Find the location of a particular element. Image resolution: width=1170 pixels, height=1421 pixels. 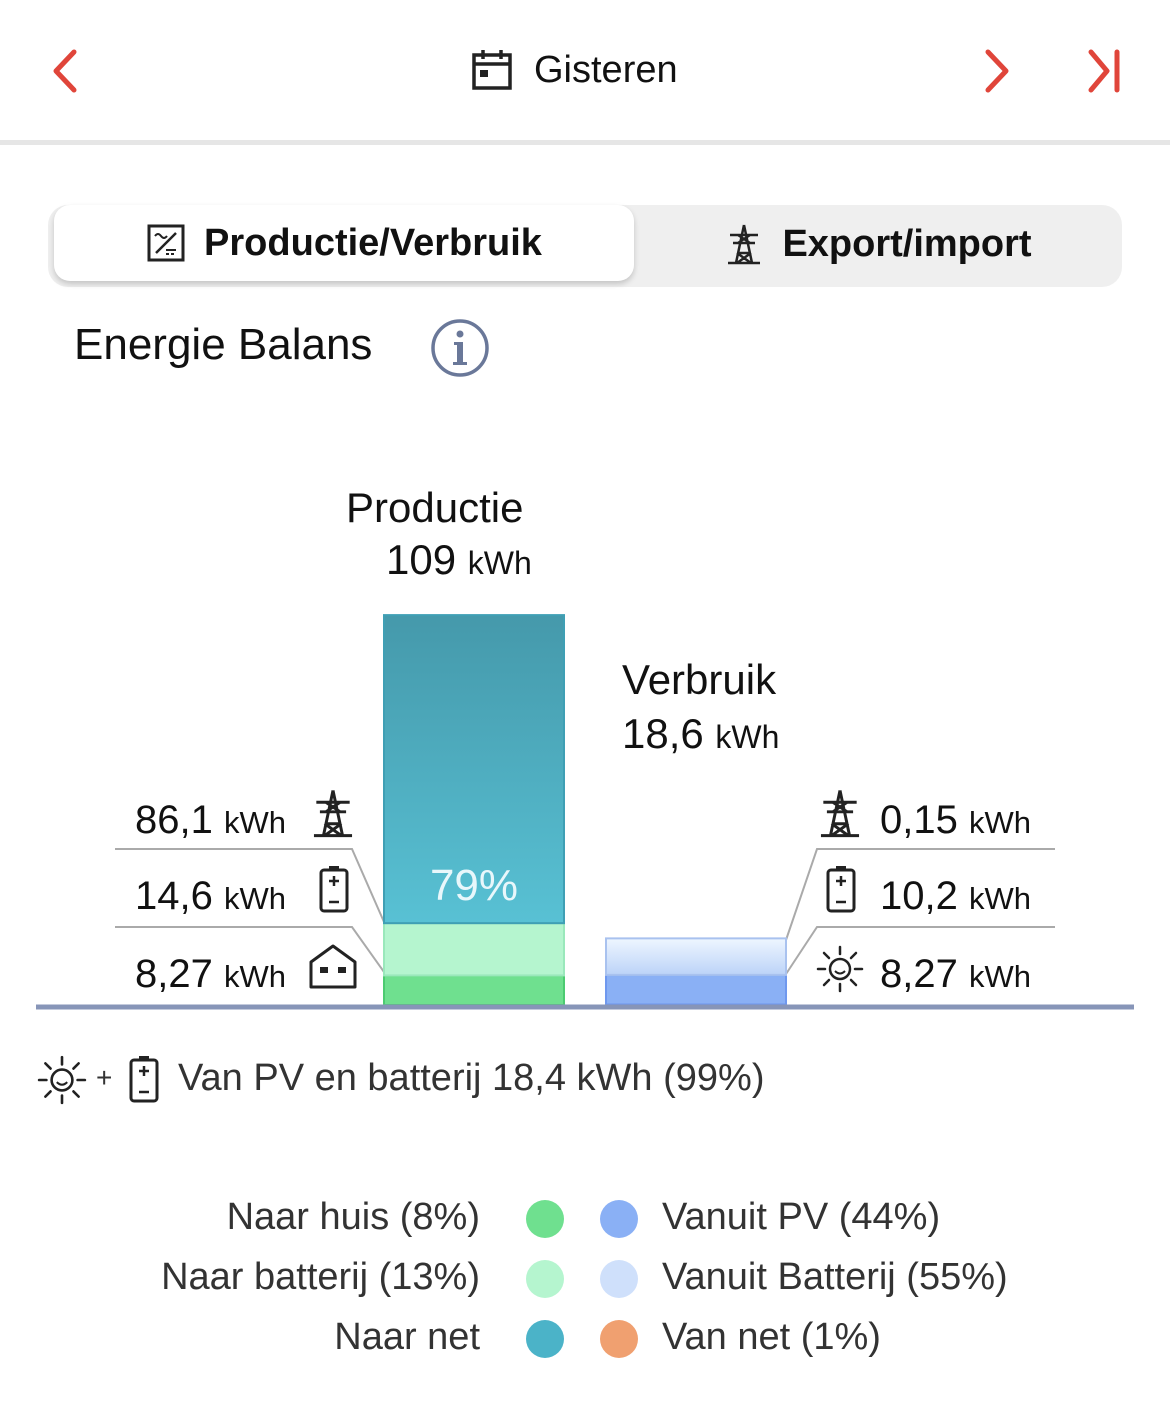

legend-label: Vanuit Batterij (55%) is located at coordinates (835, 1277).